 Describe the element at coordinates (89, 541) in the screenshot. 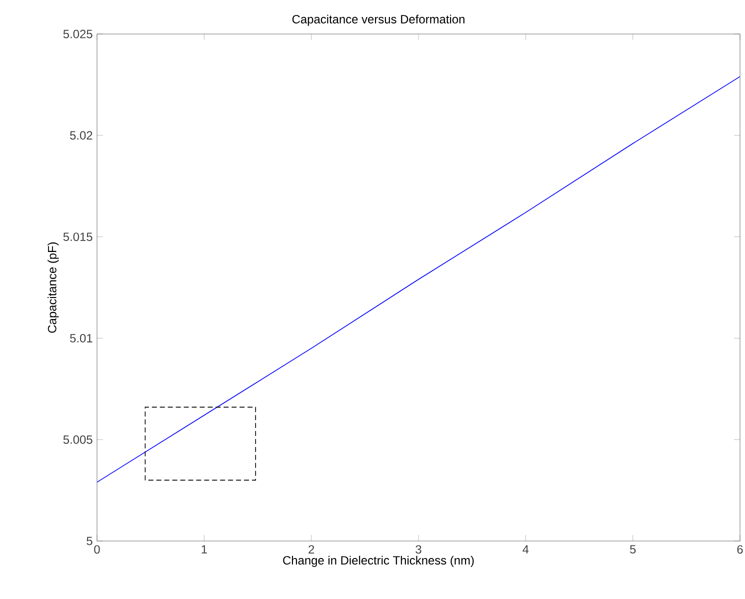

I see `y-tick-label: 5` at that location.